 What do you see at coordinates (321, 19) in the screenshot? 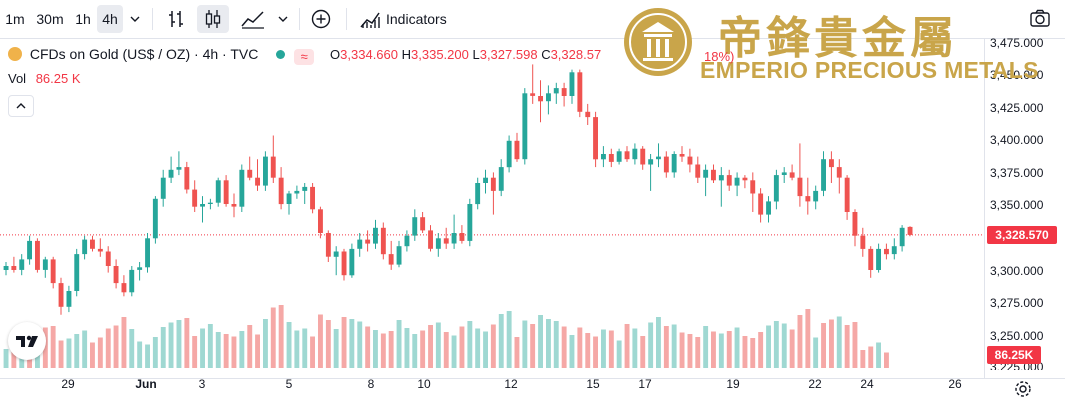
I see `compare-add-icon` at bounding box center [321, 19].